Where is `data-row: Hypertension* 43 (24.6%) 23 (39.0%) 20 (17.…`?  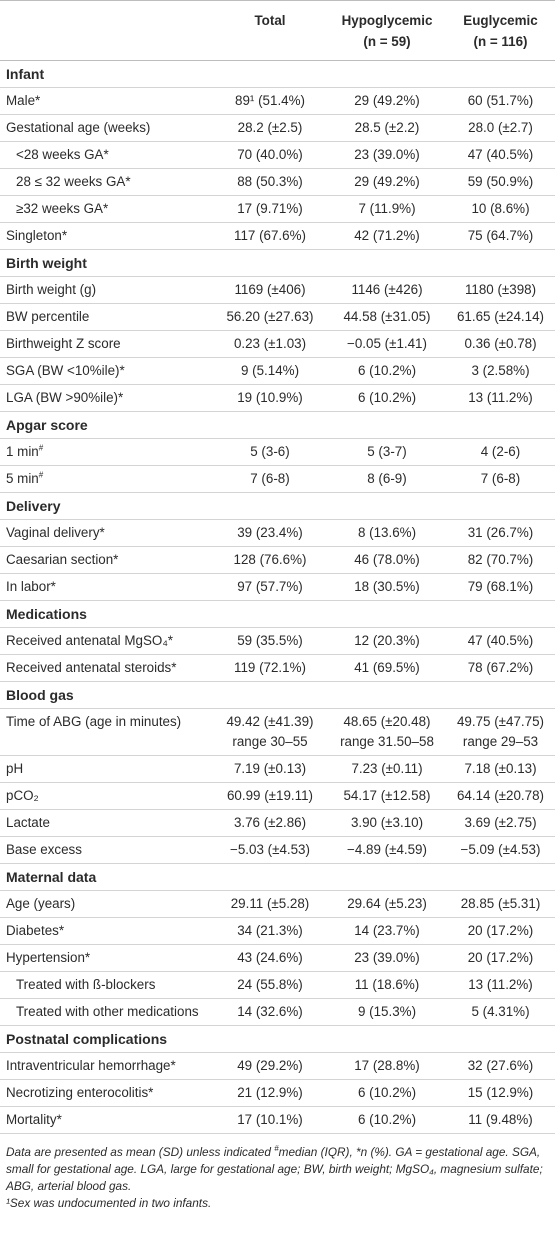 data-row: Hypertension* 43 (24.6%) 23 (39.0%) 20 (17.… is located at coordinates (277, 958).